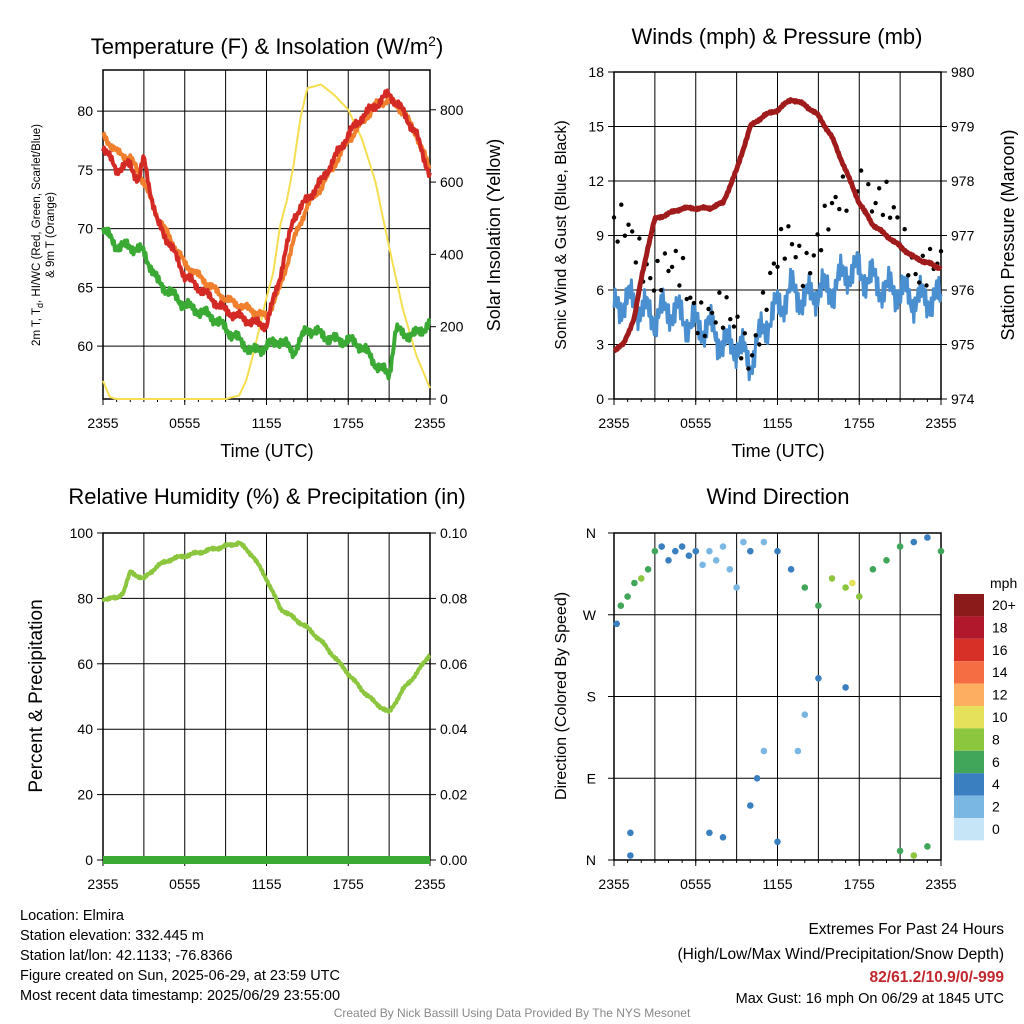  Describe the element at coordinates (1008, 234) in the screenshot. I see `winds-ylabel-right: Station Pressure (Maroon)` at that location.